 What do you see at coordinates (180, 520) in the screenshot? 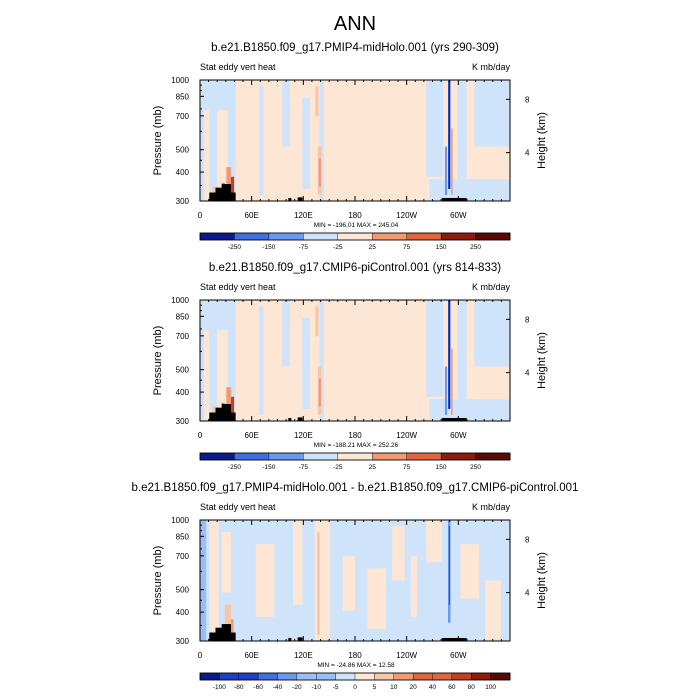
I see `y-tick-label: 1000` at bounding box center [180, 520].